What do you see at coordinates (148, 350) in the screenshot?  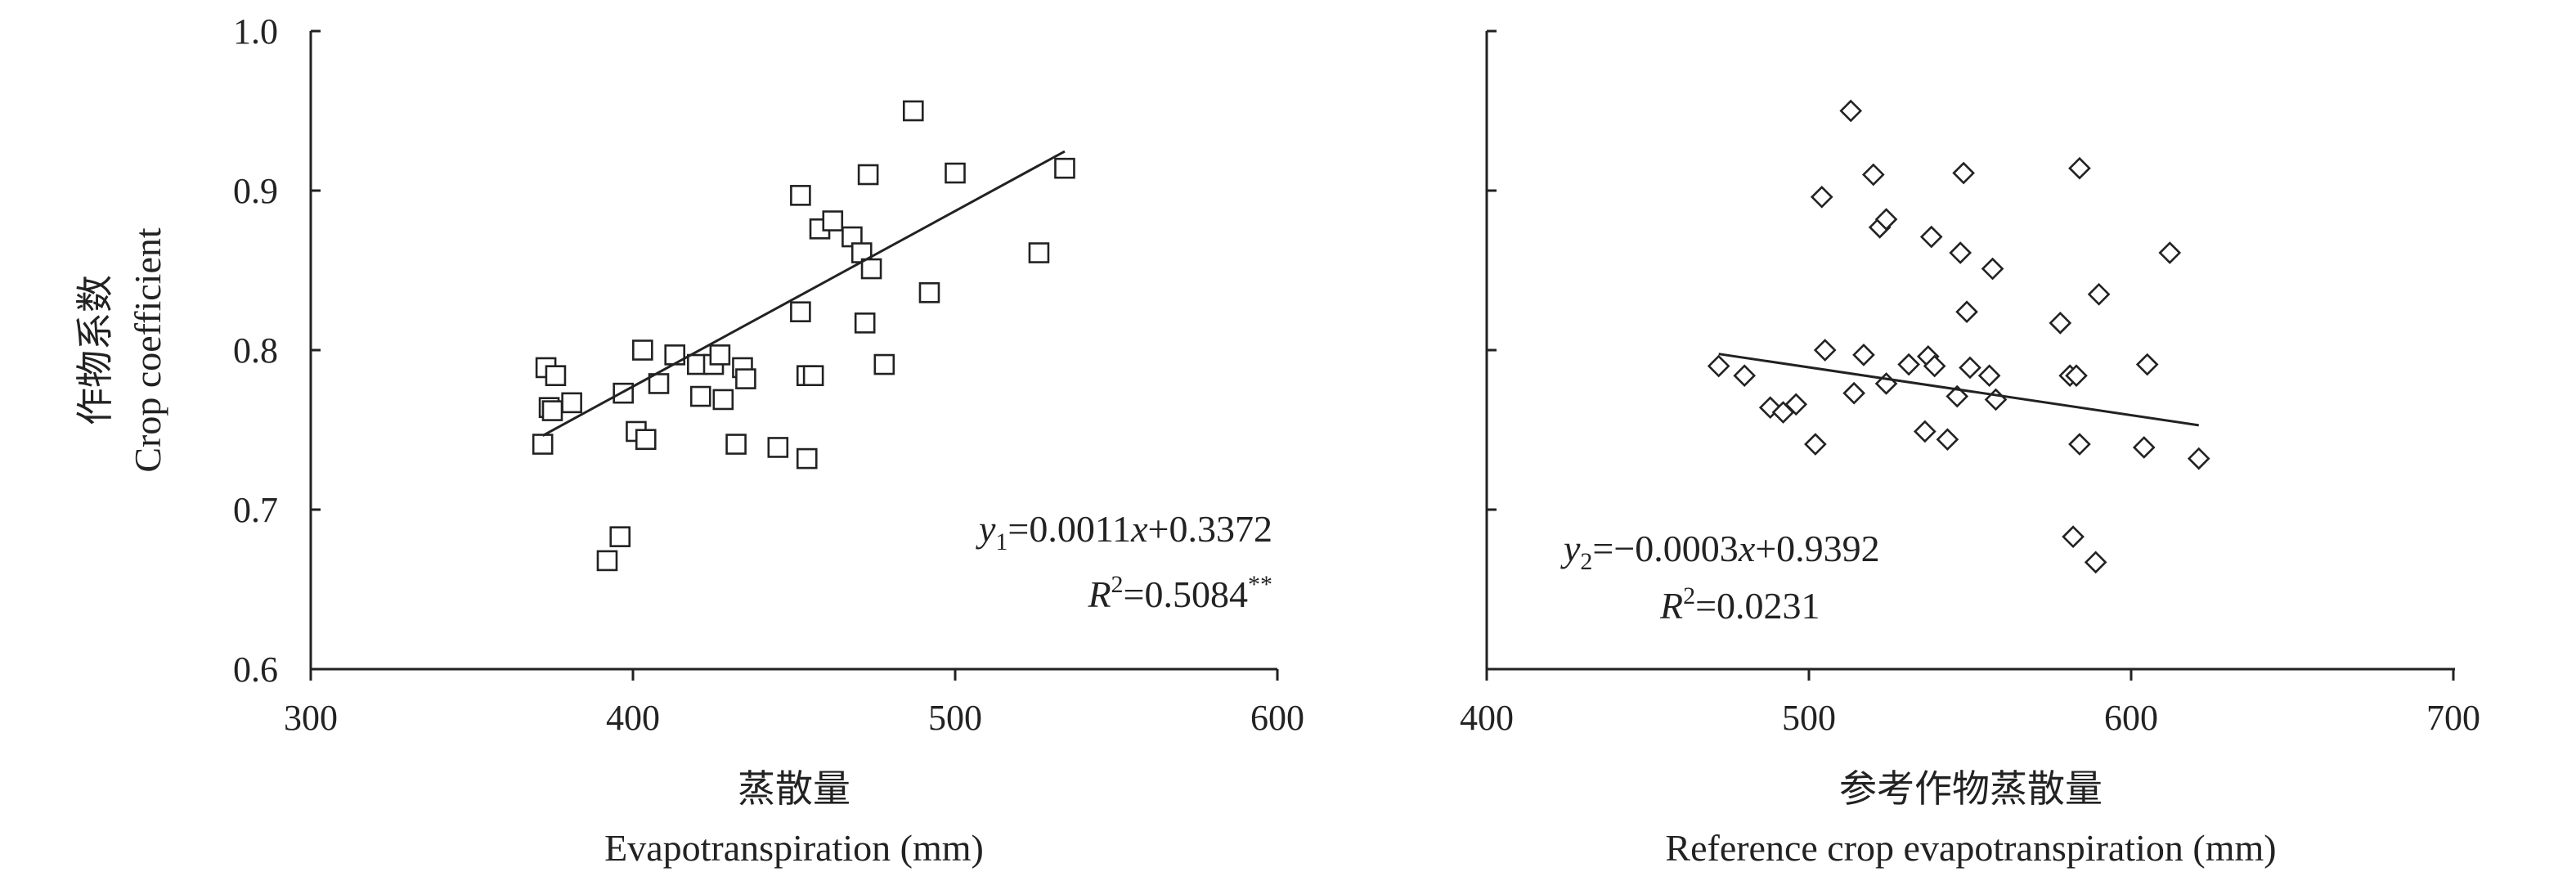 I see `left-y-axis-title: Crop coefficient` at bounding box center [148, 350].